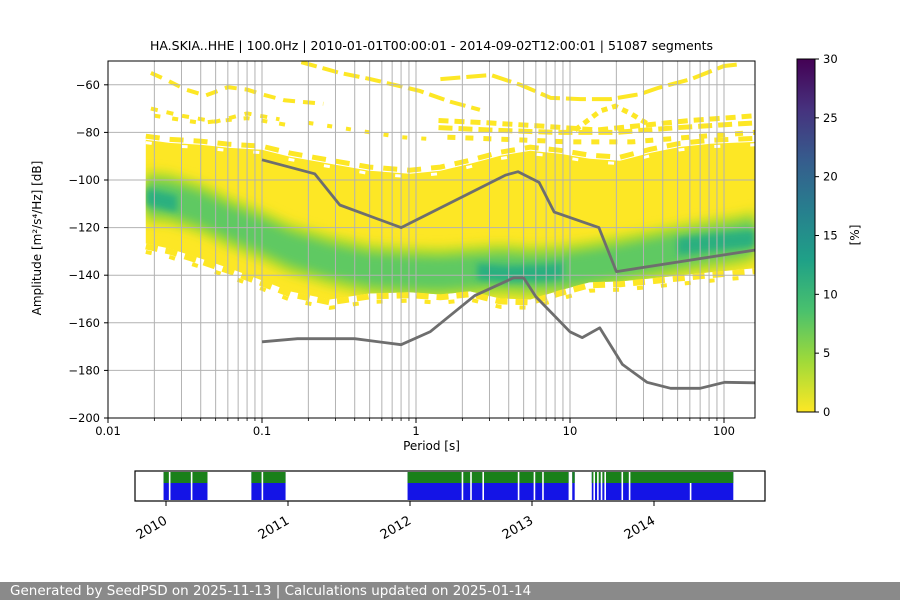 The height and width of the screenshot is (600, 900). What do you see at coordinates (274, 528) in the screenshot?
I see `timeline-year-label: 2011` at bounding box center [274, 528].